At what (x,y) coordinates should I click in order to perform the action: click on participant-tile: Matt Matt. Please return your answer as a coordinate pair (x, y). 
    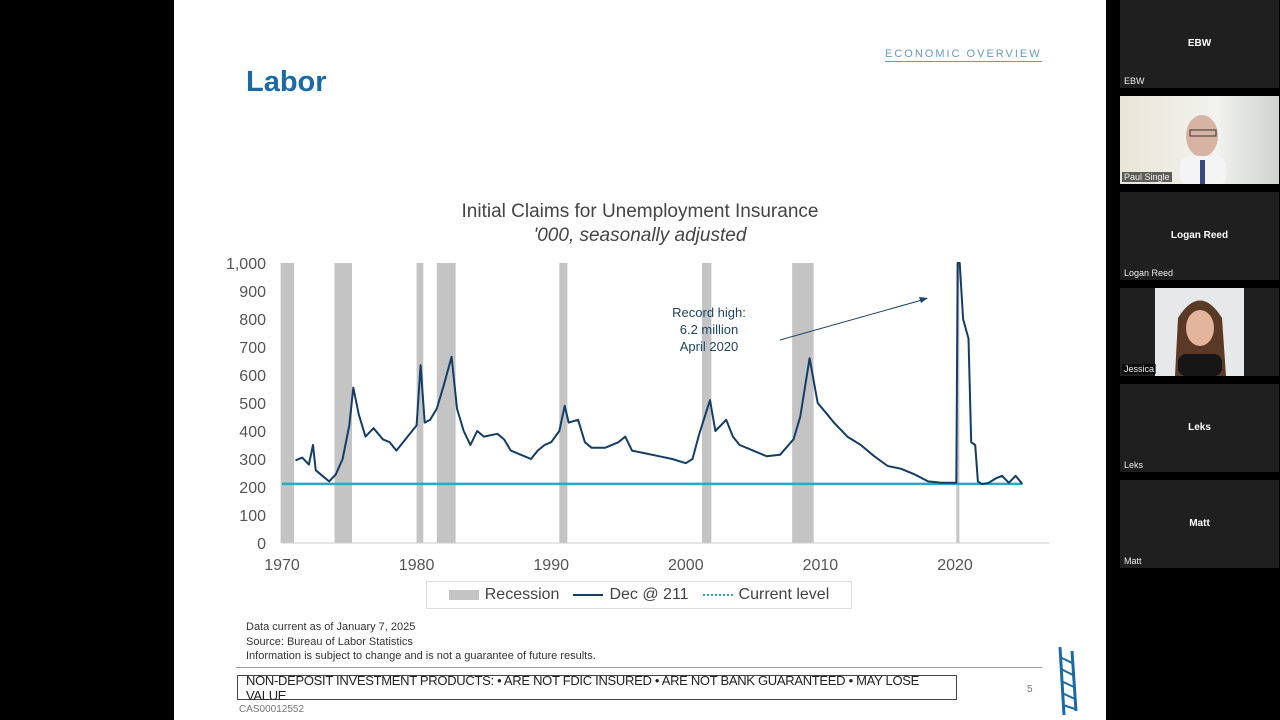
    Looking at the image, I should click on (1199, 524).